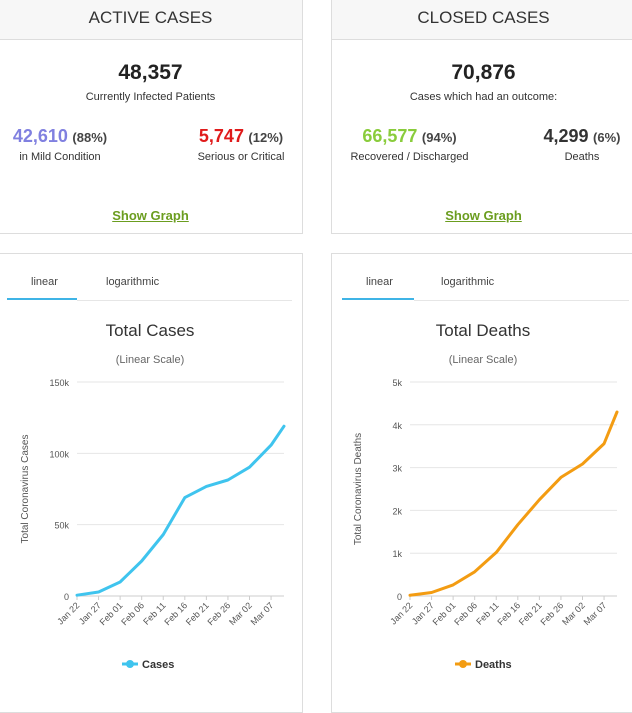 This screenshot has height=713, width=632. Describe the element at coordinates (409, 157) in the screenshot. I see `recovered-label: Recovered / Discharged` at that location.